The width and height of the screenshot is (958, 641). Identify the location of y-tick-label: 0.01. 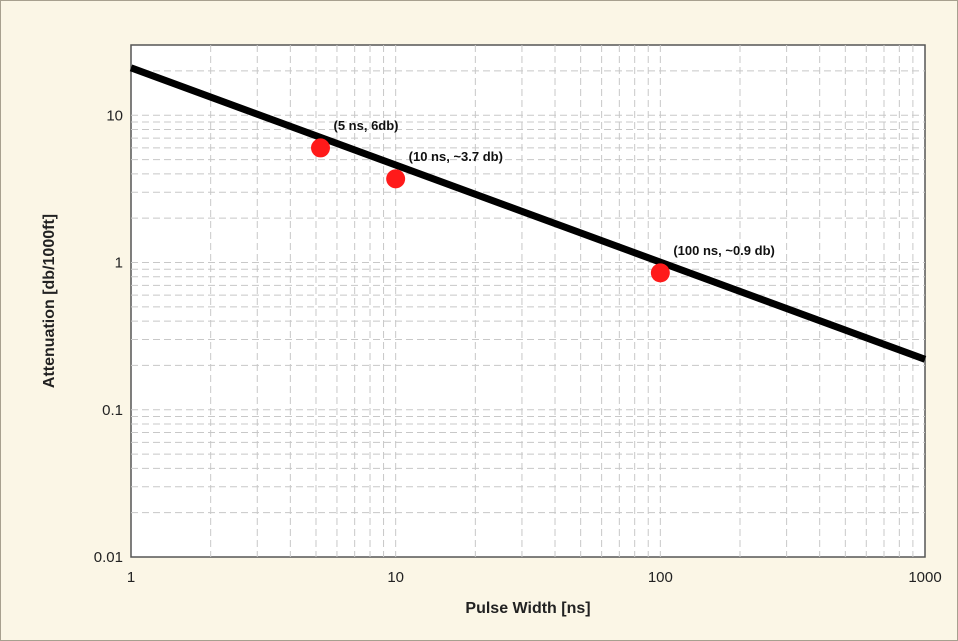
(108, 557).